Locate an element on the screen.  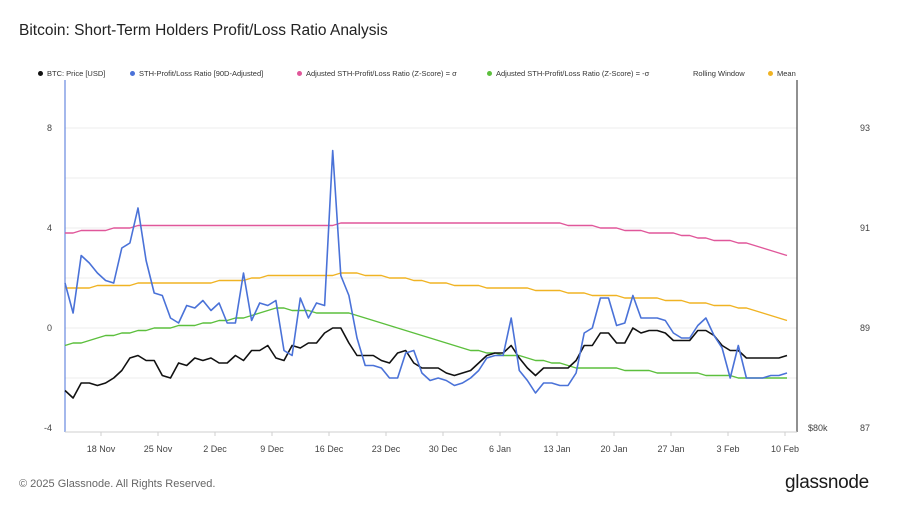
legend-label: Rolling Window is located at coordinates (719, 73).